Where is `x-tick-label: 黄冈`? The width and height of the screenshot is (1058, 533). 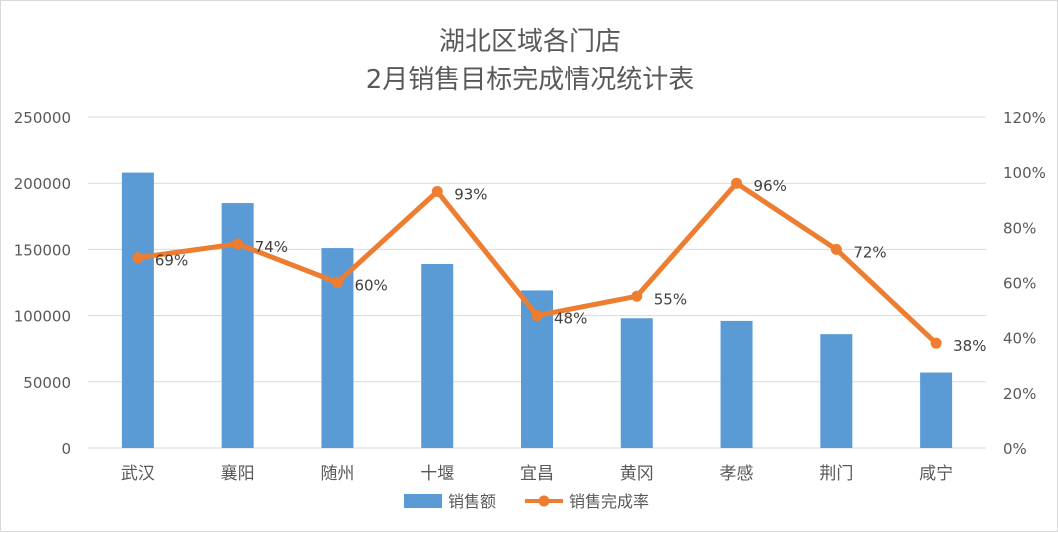
x-tick-label: 黄冈 is located at coordinates (637, 474).